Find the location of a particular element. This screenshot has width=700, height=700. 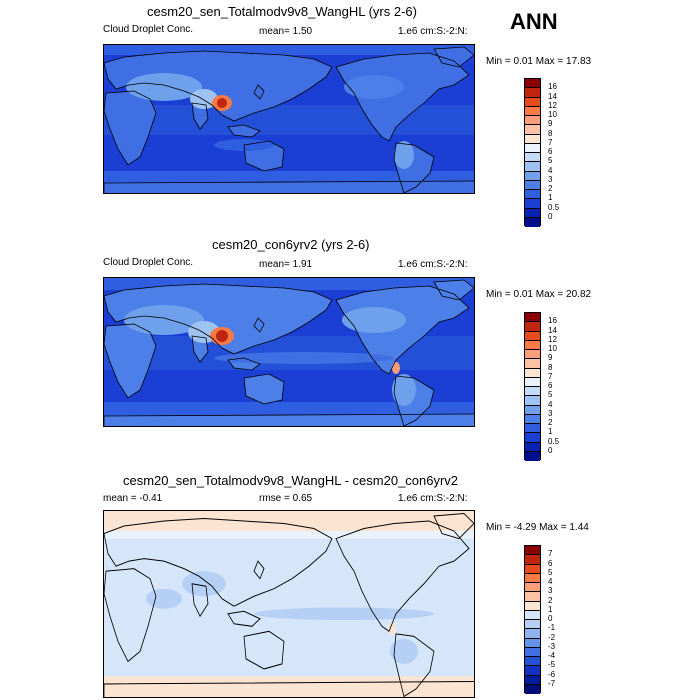

panel-1-mean: mean= 1.50 is located at coordinates (286, 31).